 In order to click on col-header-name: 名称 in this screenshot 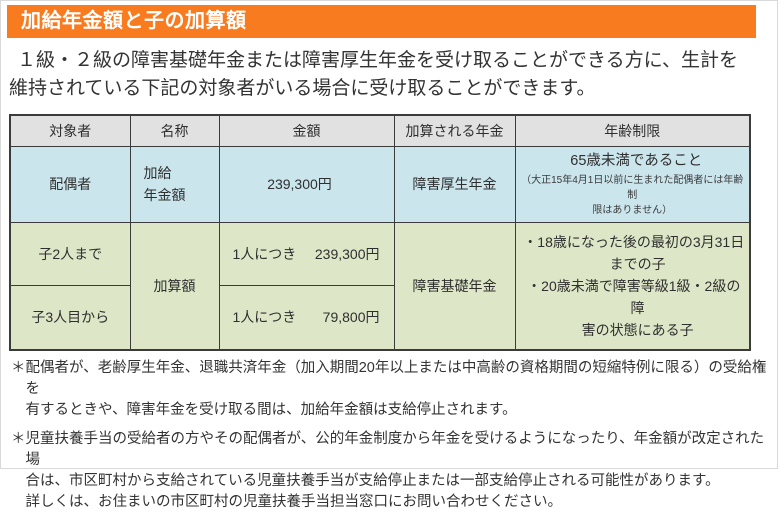, I will do `click(174, 130)`.